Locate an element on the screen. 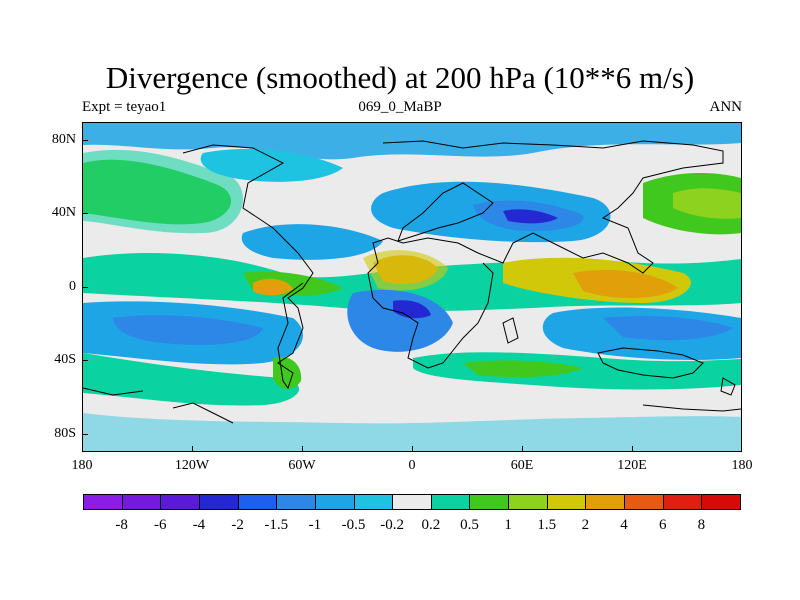 The image size is (800, 600). x-axis-label: 120W is located at coordinates (192, 465).